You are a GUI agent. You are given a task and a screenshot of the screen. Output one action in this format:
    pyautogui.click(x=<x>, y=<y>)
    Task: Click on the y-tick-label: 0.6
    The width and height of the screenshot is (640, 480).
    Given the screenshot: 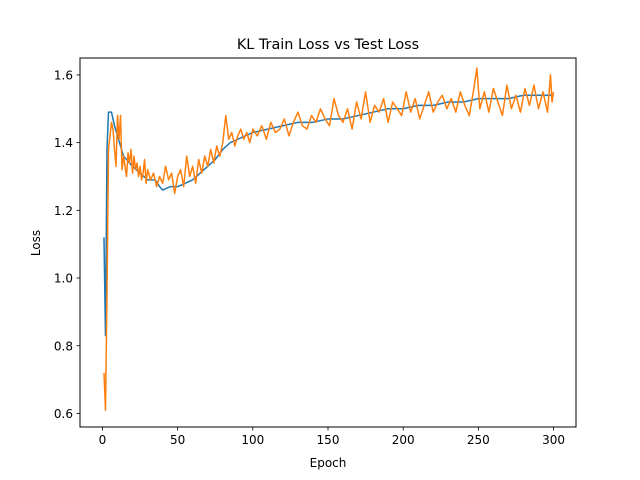 What is the action you would take?
    pyautogui.click(x=63, y=414)
    